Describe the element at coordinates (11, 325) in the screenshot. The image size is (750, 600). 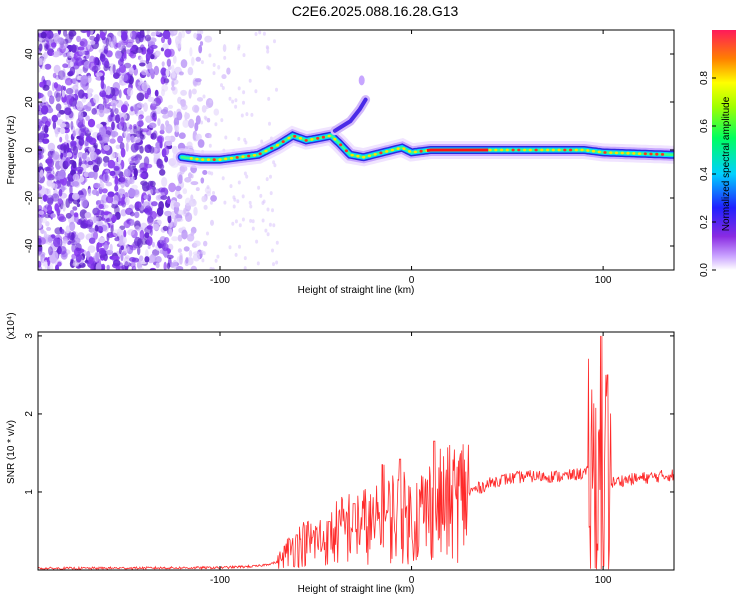
I see `snr-y-scale-label: (x10⁴)` at that location.